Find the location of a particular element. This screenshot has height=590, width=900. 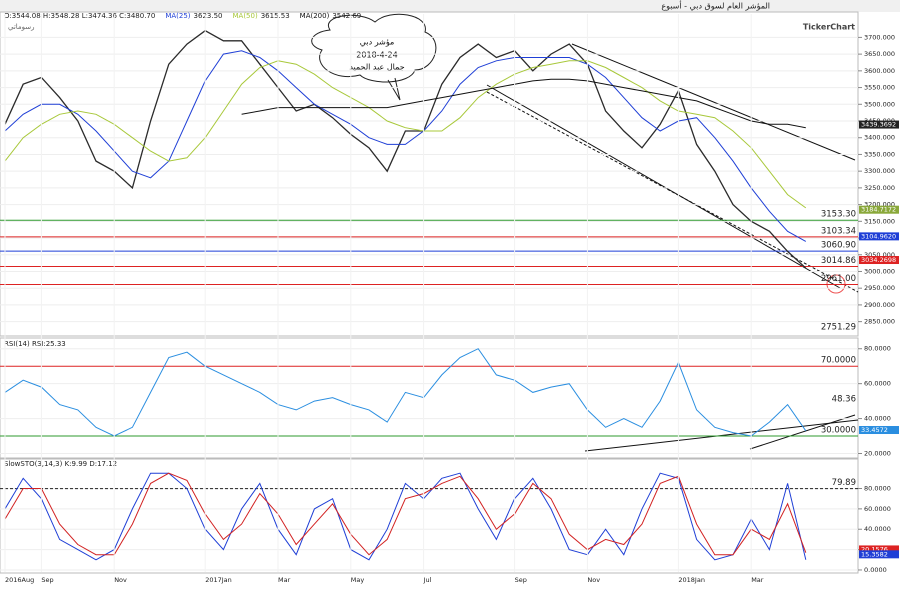

axis-marker-label: 20.1576 is located at coordinates (874, 549).